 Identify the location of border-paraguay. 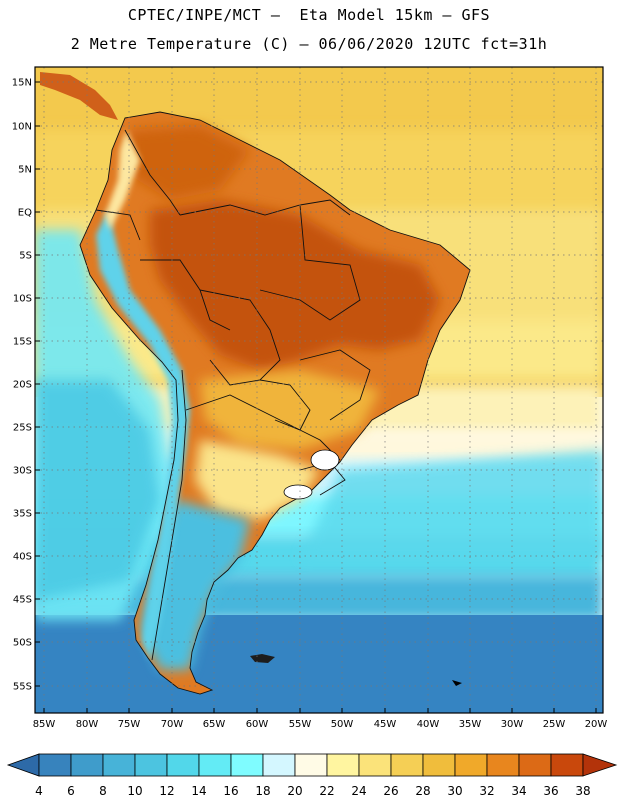
(285, 405).